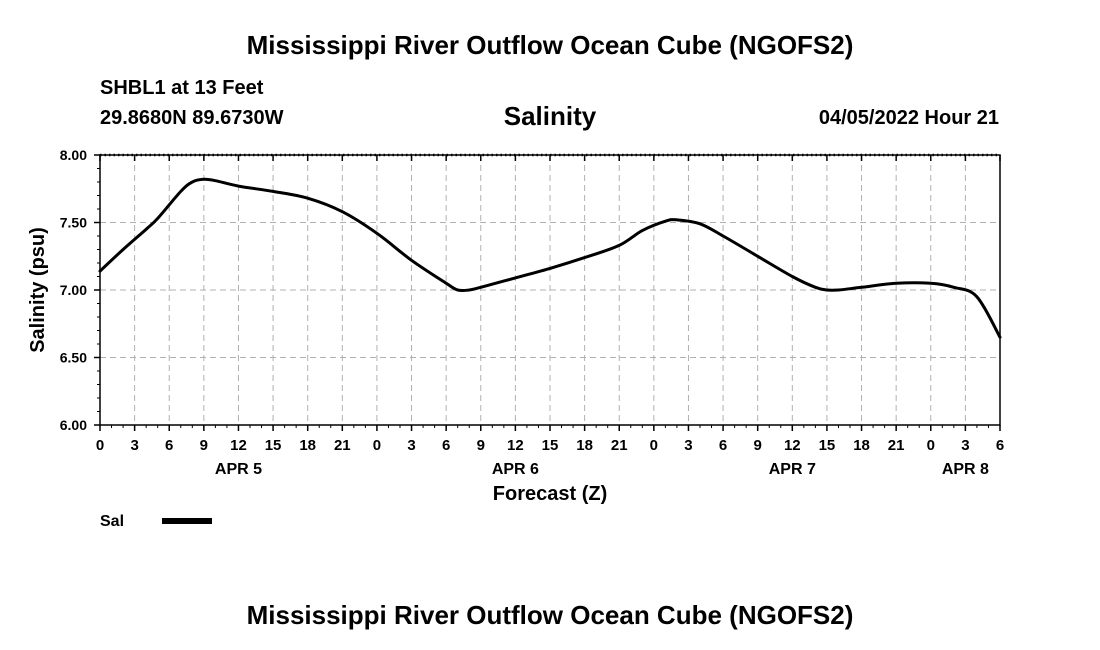 The image size is (1100, 650). I want to click on x-tick-labels: 0 3 6 9 12 15 18 21 0 3 6 9 12 15 18 21 0 3 6 9 12 15 18 21 0 3 6, so click(550, 445).